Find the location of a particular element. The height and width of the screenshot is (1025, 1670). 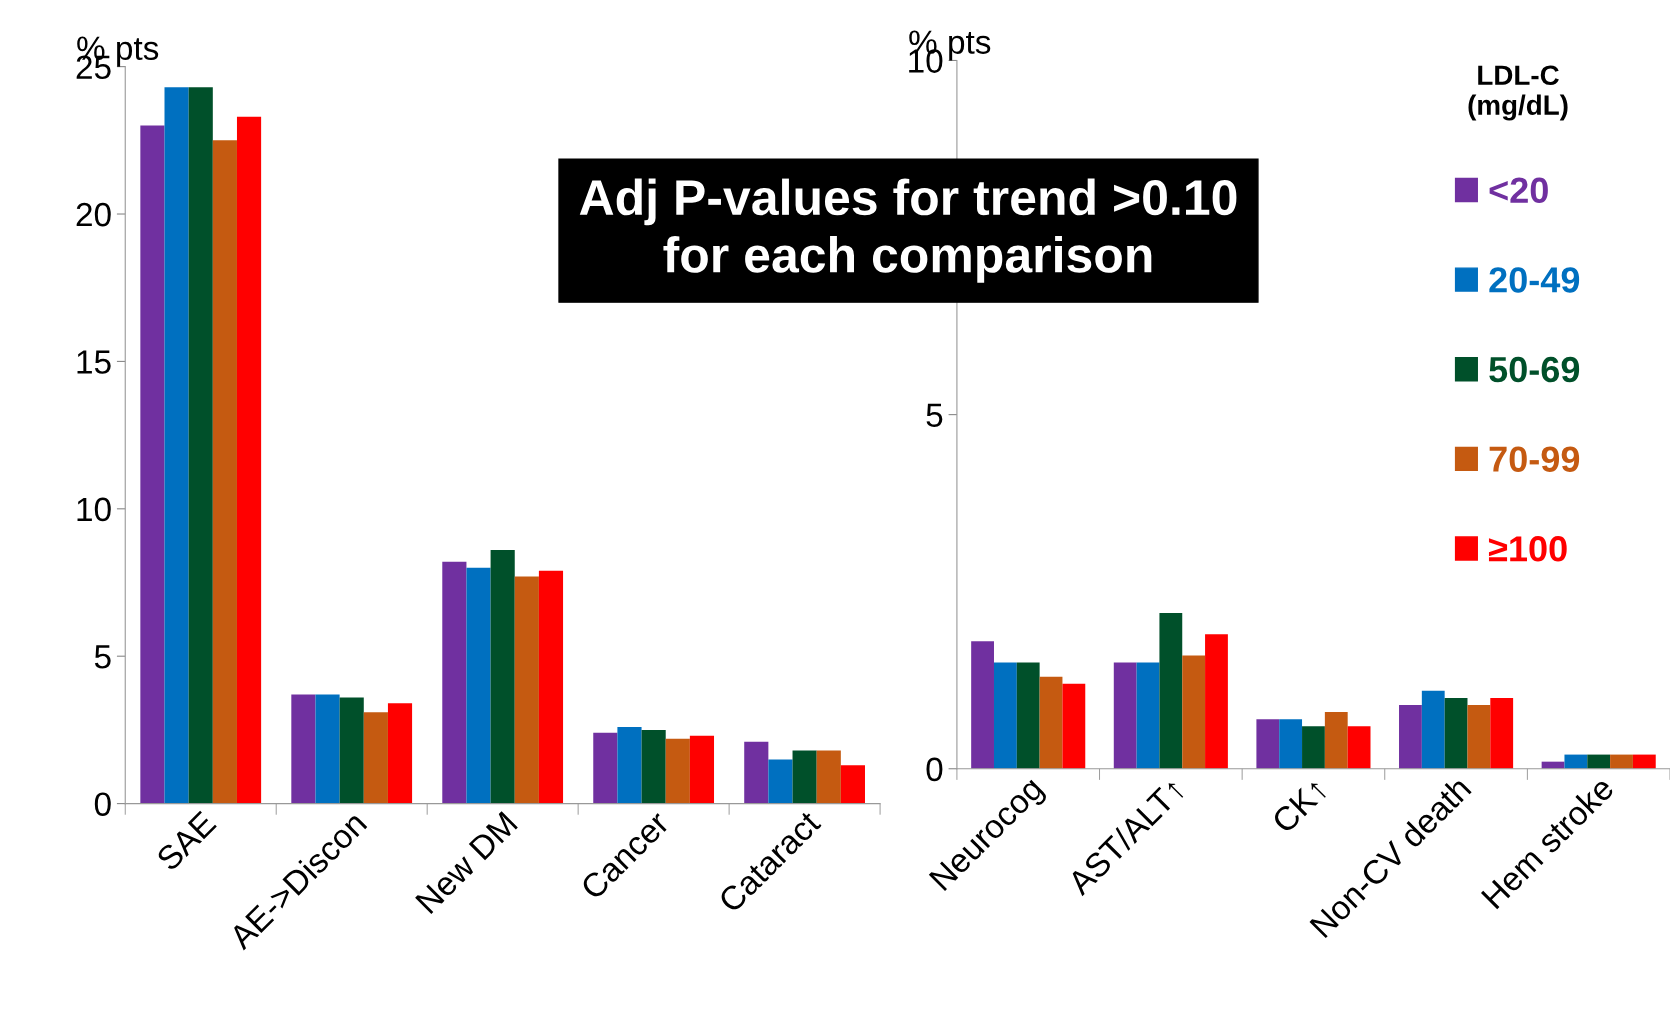

legend-label: 20-49 is located at coordinates (1534, 280).